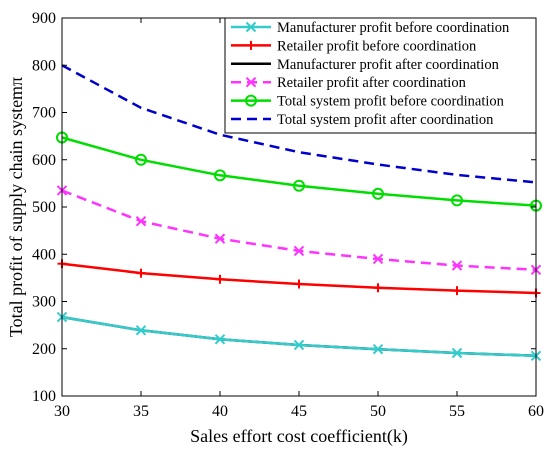 The height and width of the screenshot is (451, 550). Describe the element at coordinates (372, 83) in the screenshot. I see `legend-label-4: Retailer profit after coordination` at that location.